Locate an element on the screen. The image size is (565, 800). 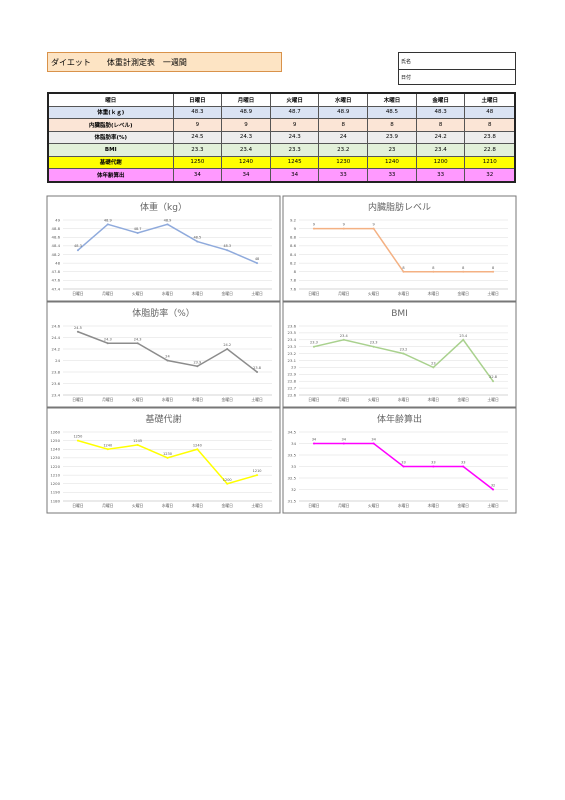
chart-title: BMI is located at coordinates (399, 314).